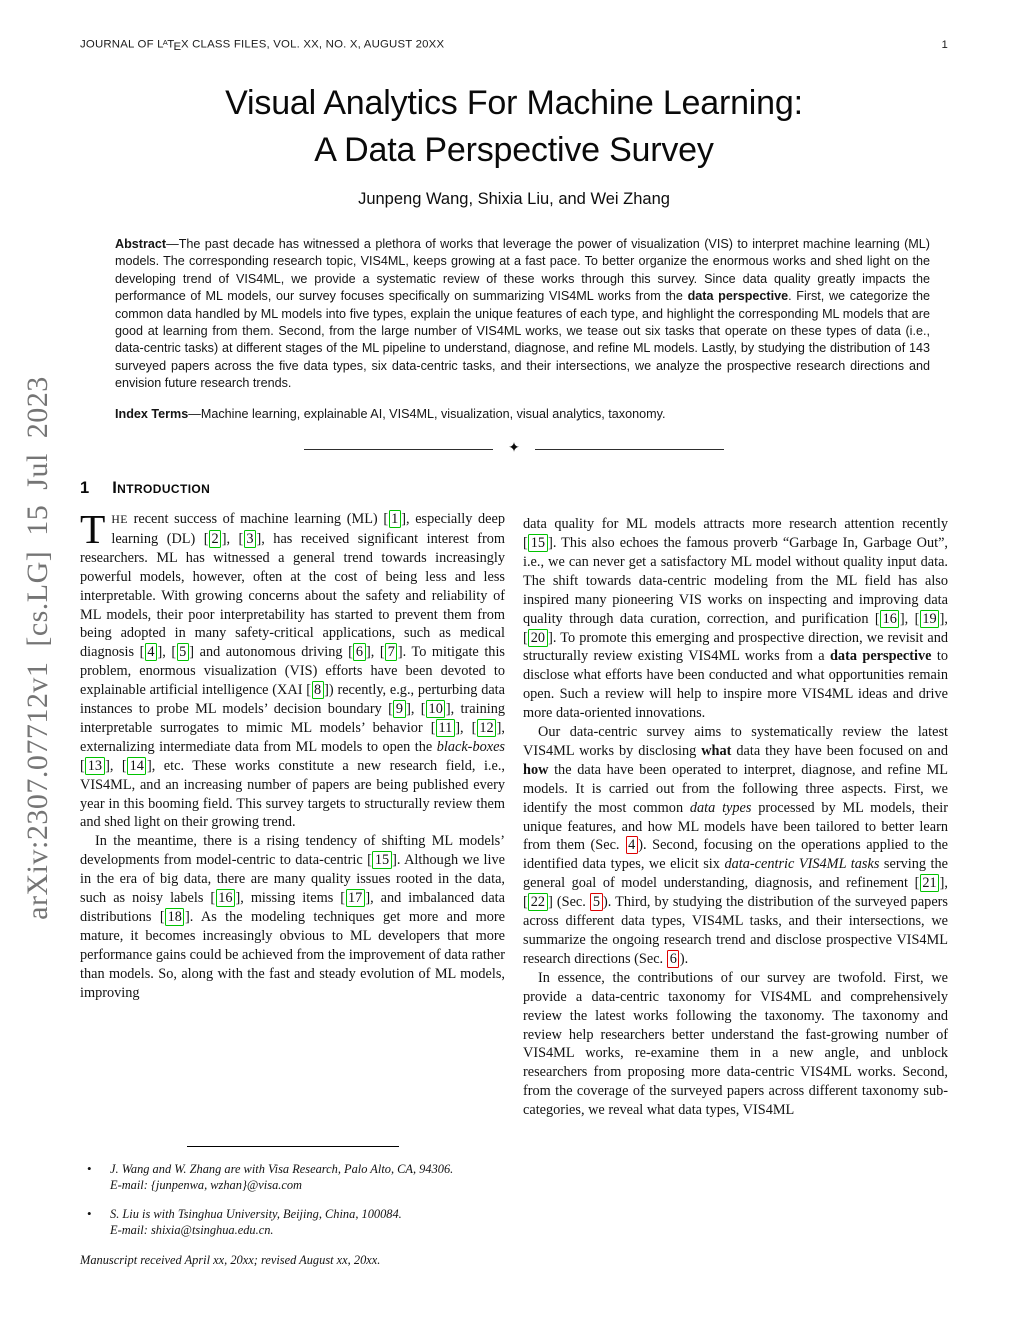  I want to click on section-ref-link: 5, so click(596, 902).